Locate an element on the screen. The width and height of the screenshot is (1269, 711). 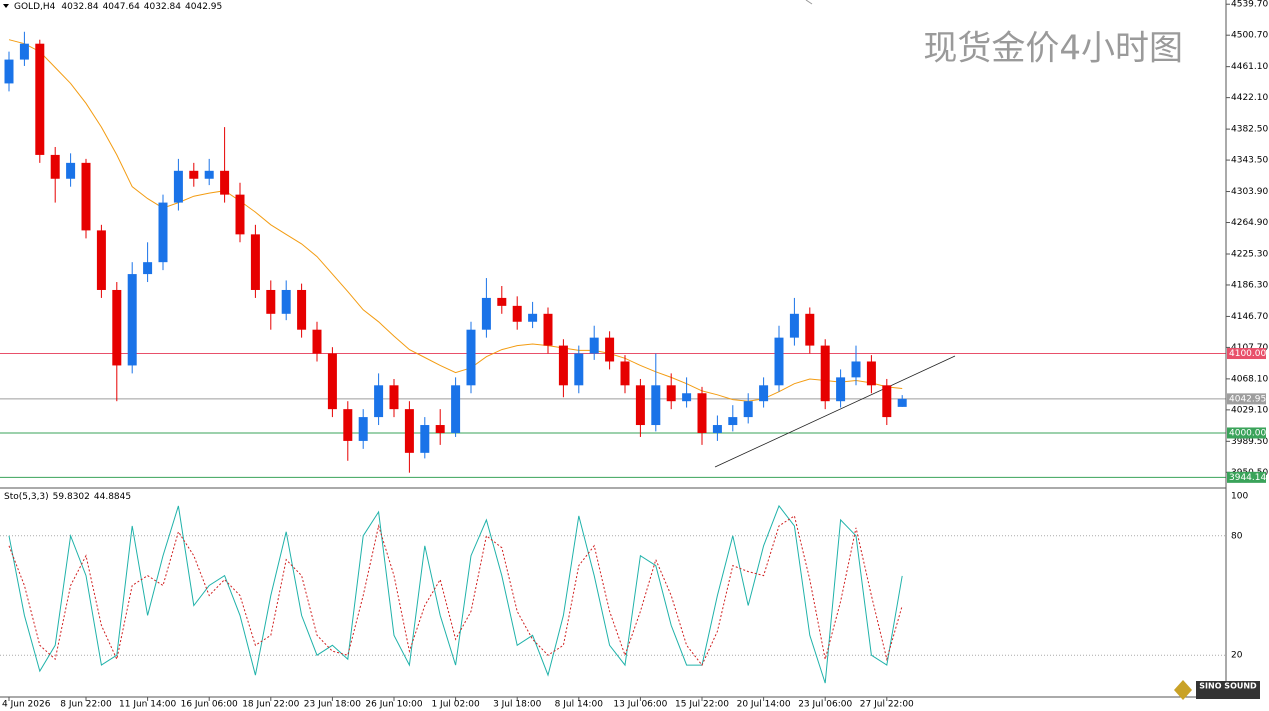
indicator-name: Sto(5,3,3) is located at coordinates (26, 497).